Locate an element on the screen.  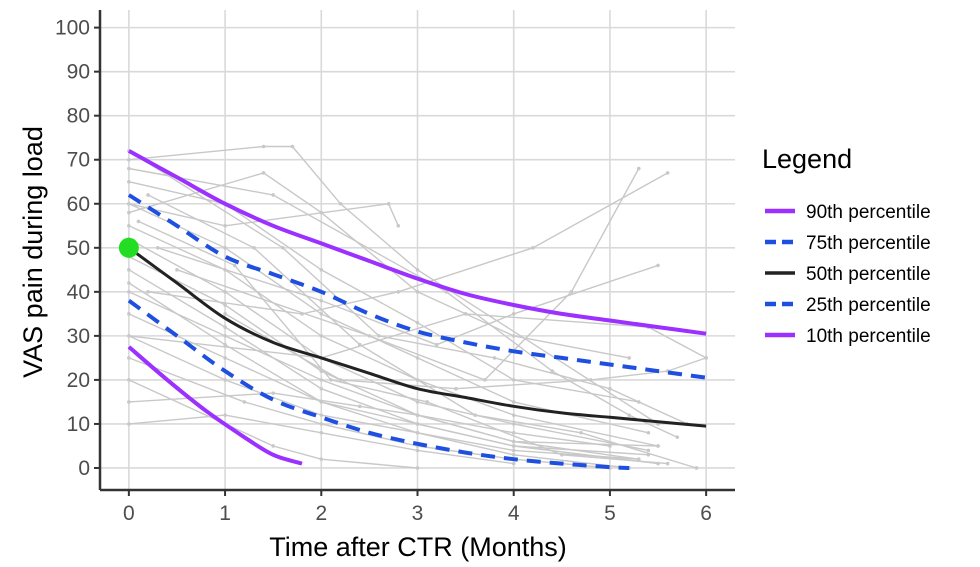
x-tick-label: 2 is located at coordinates (321, 513).